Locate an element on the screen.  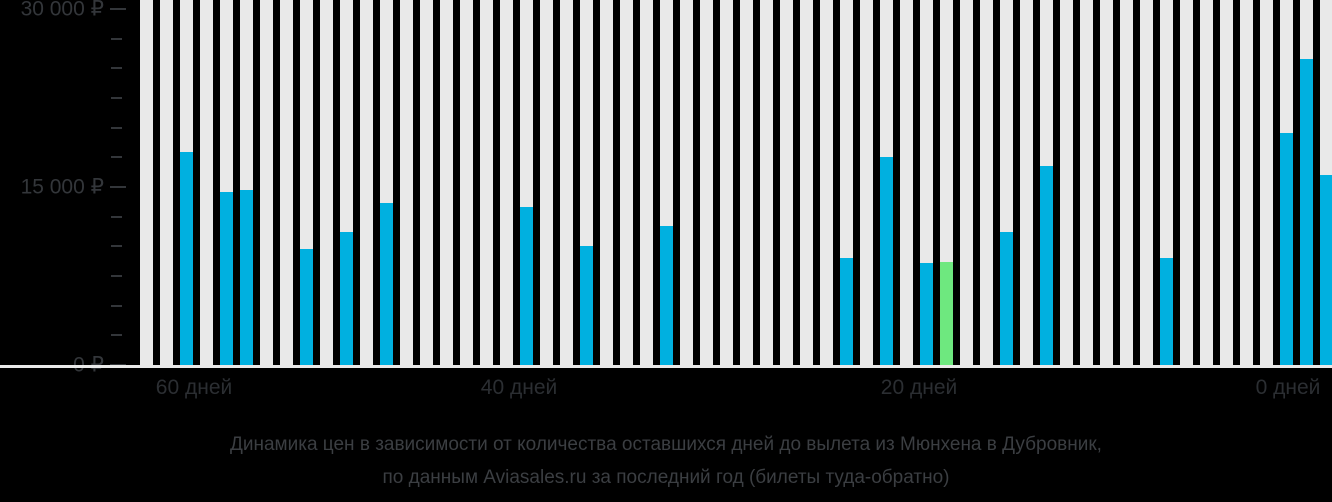
x-axis-label: 40 дней is located at coordinates (519, 387).